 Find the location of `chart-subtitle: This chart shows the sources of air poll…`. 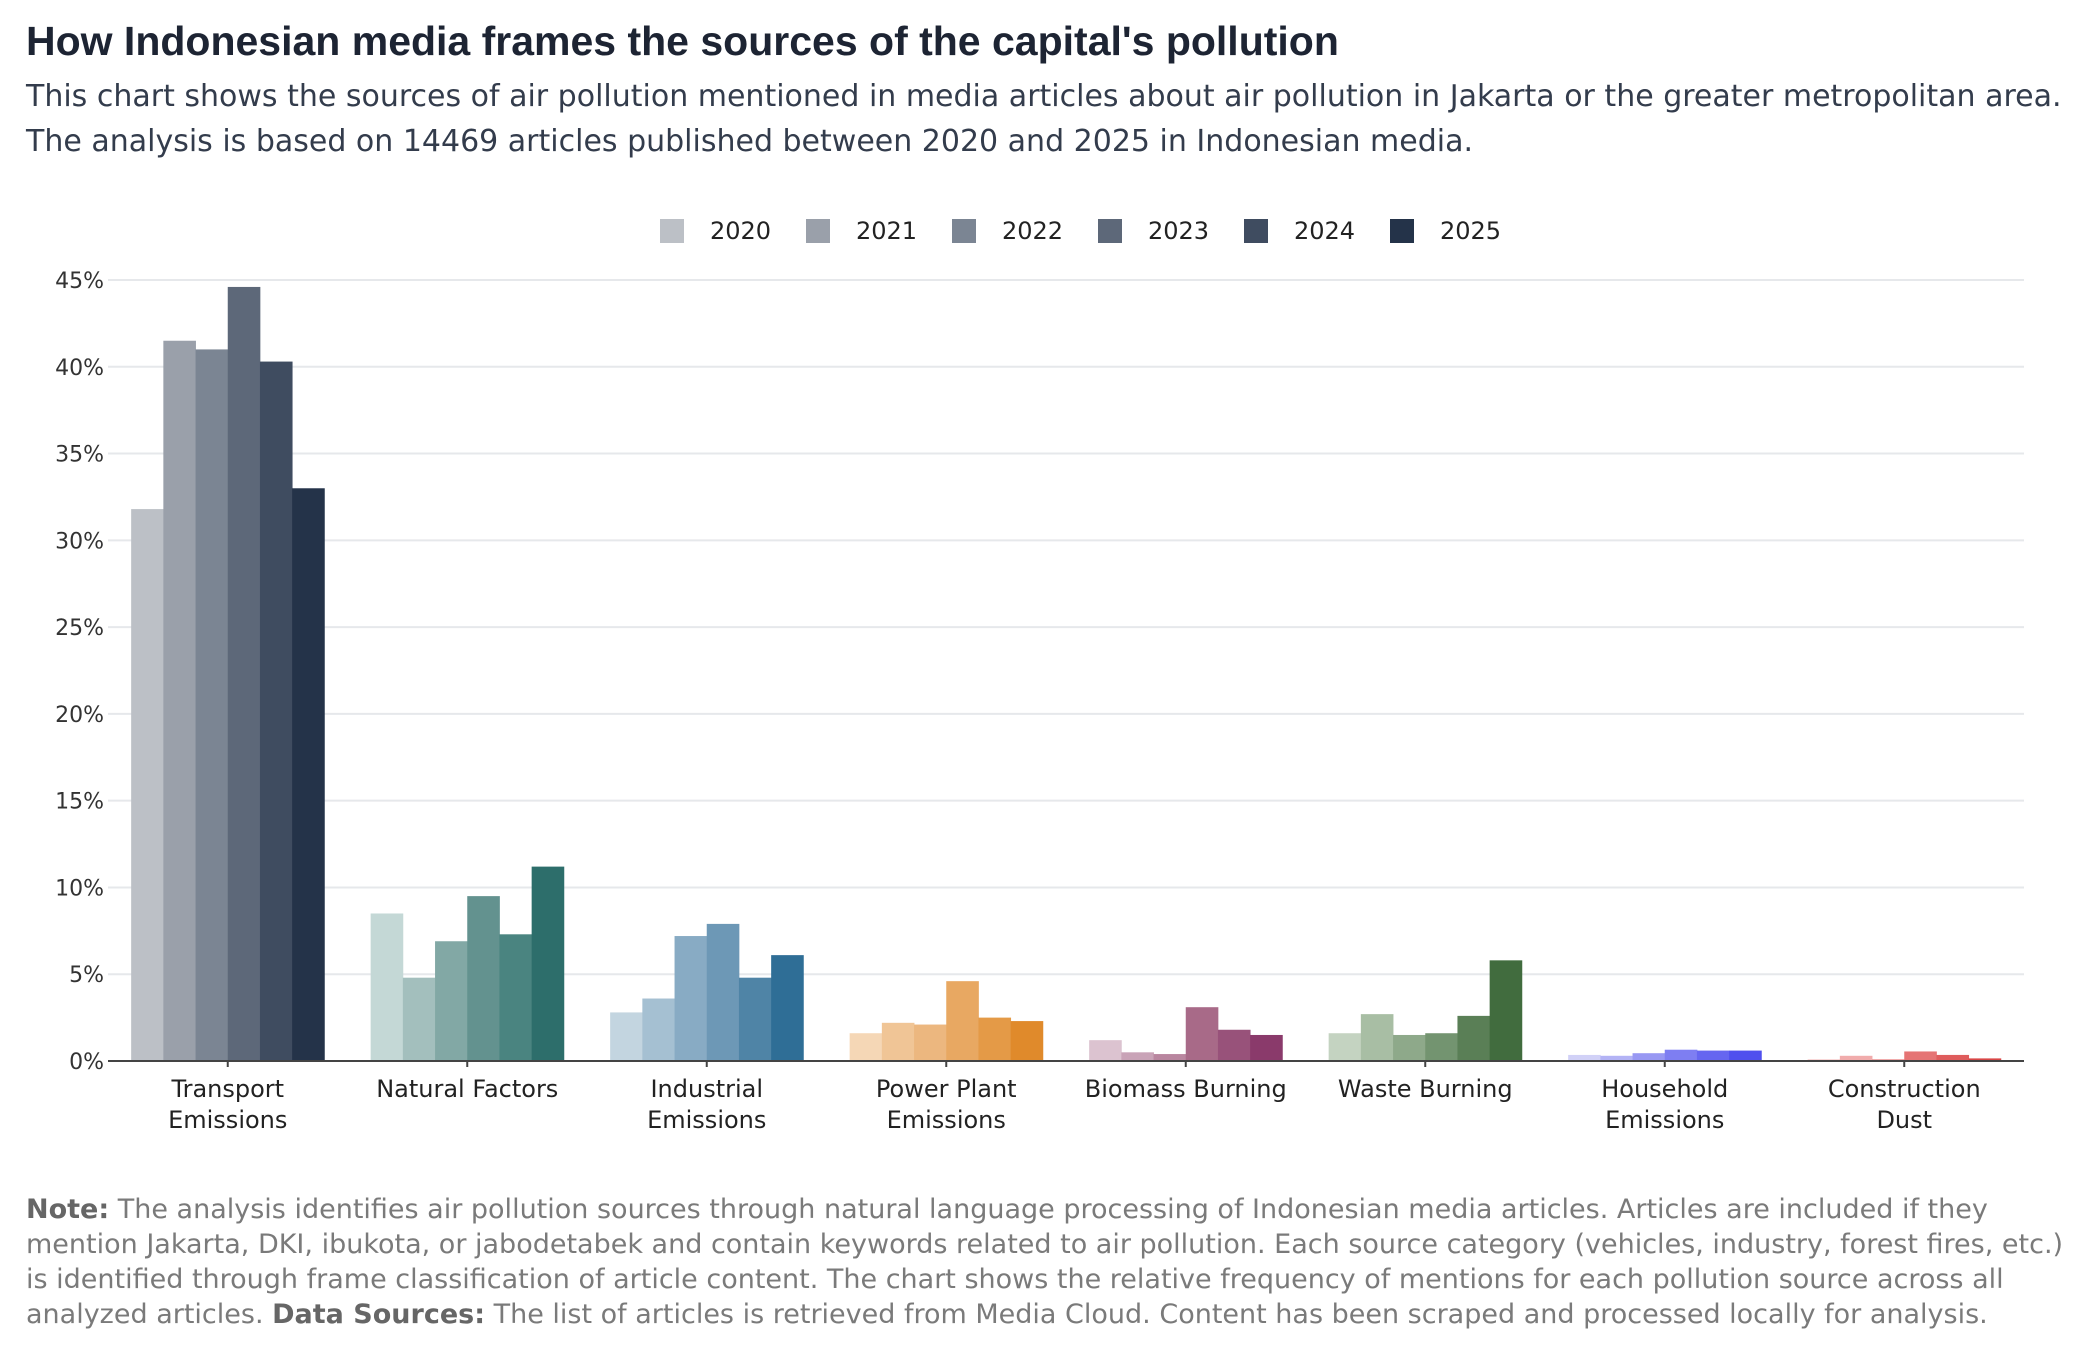

chart-subtitle: This chart shows the sources of air poll… is located at coordinates (1051, 119).